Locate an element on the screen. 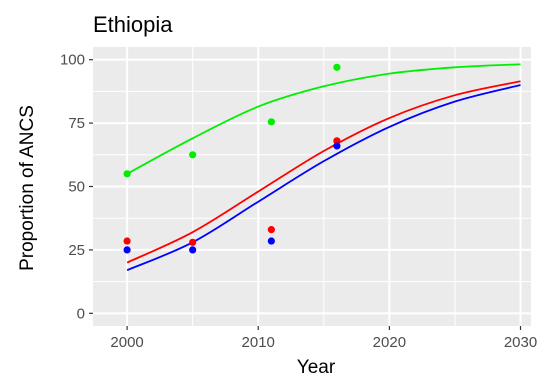 The width and height of the screenshot is (541, 379). y-tick-label: 50 is located at coordinates (76, 187).